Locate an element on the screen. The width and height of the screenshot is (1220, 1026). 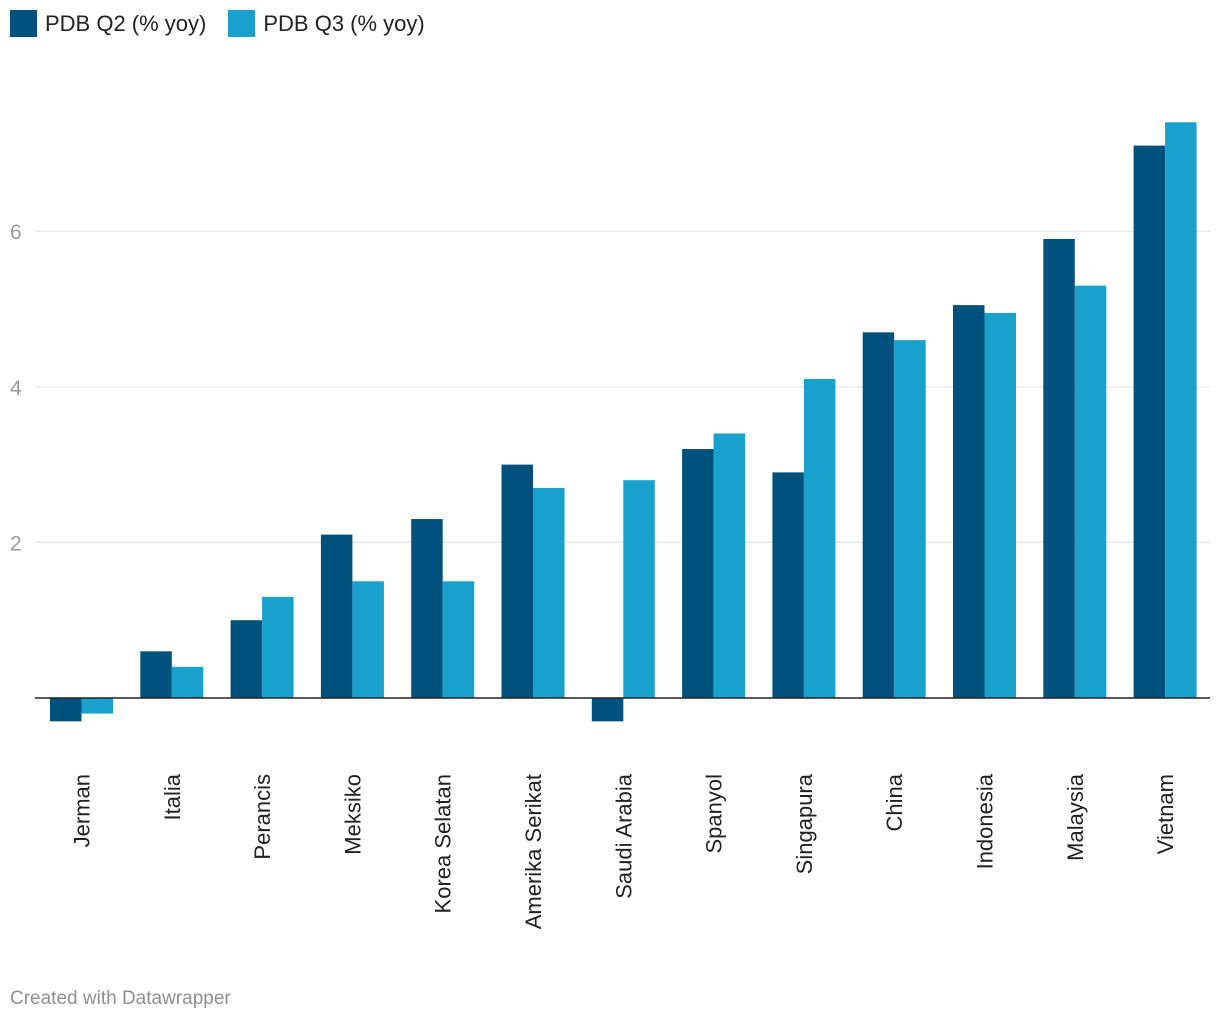
bar-q2-china is located at coordinates (878, 515).